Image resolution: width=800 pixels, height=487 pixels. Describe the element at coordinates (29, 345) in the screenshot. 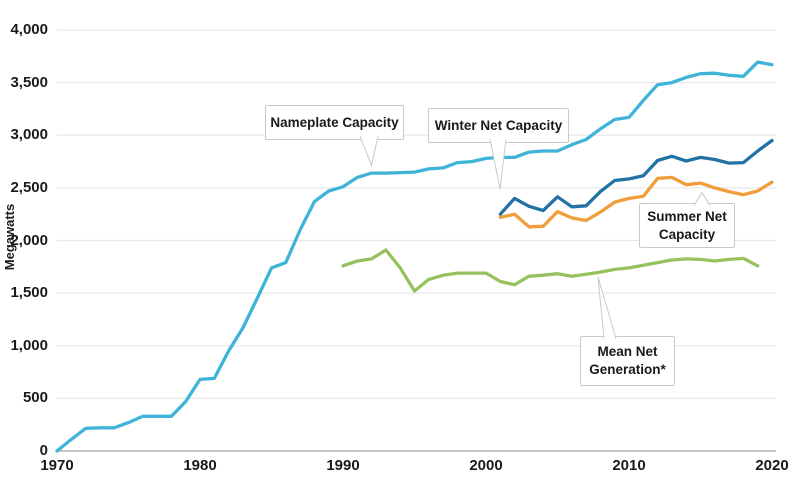

I see `y-tick-1,000: 1,000` at that location.